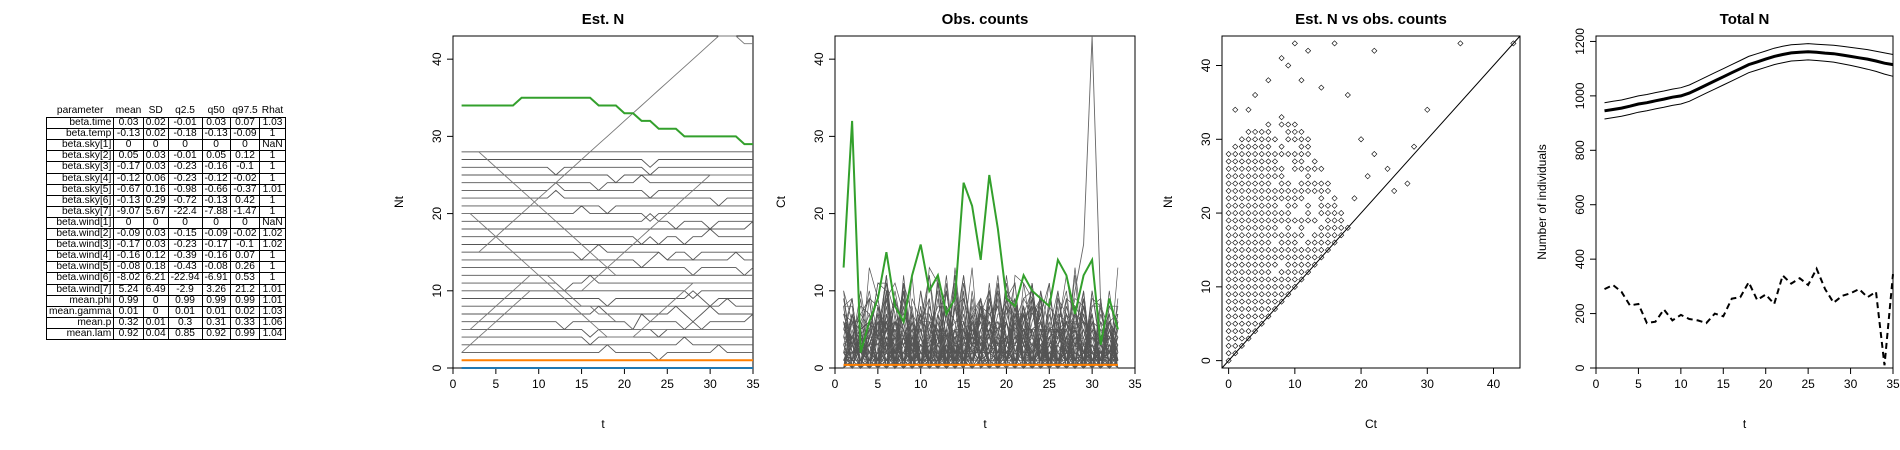  What do you see at coordinates (80, 134) in the screenshot?
I see `table-cell: beta.temp` at bounding box center [80, 134].